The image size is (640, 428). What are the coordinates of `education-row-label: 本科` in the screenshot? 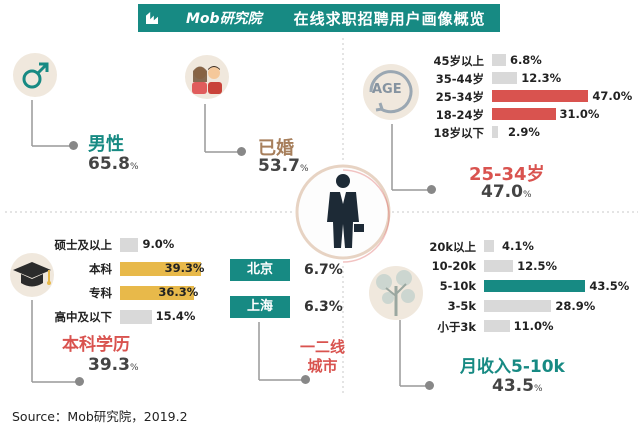 It's located at (100, 269).